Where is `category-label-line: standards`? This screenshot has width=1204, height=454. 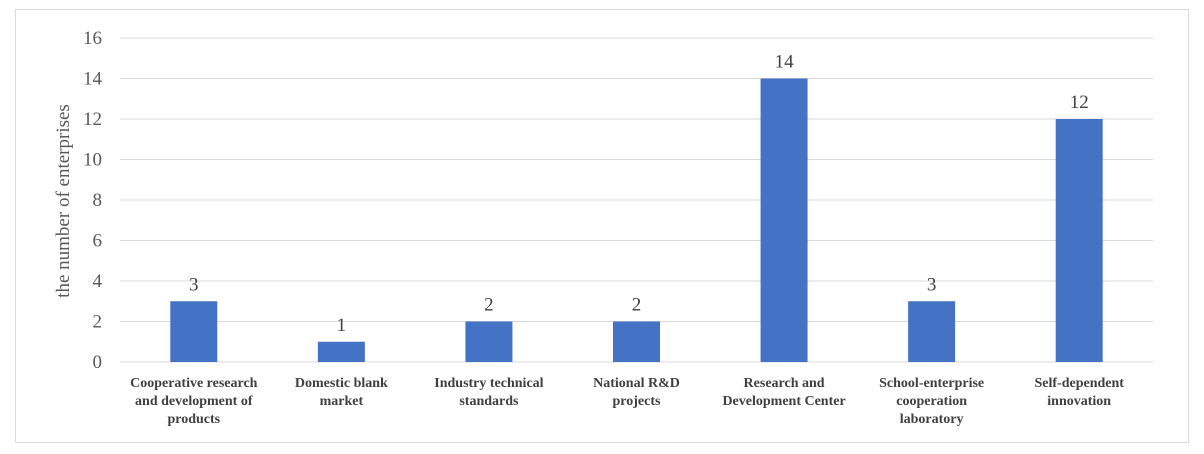 category-label-line: standards is located at coordinates (489, 401).